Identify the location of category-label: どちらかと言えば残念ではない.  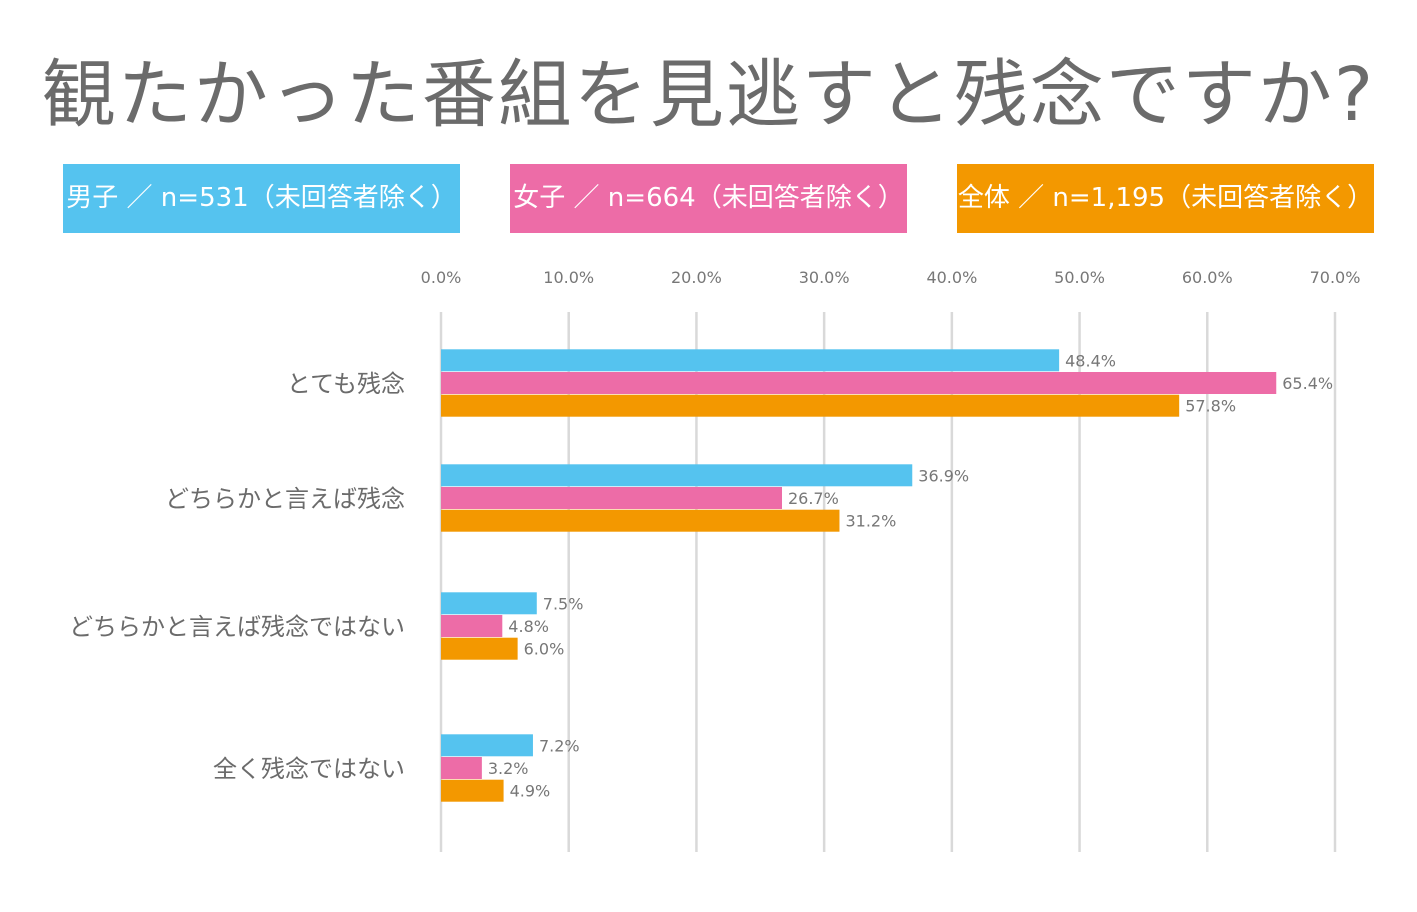
(237, 627).